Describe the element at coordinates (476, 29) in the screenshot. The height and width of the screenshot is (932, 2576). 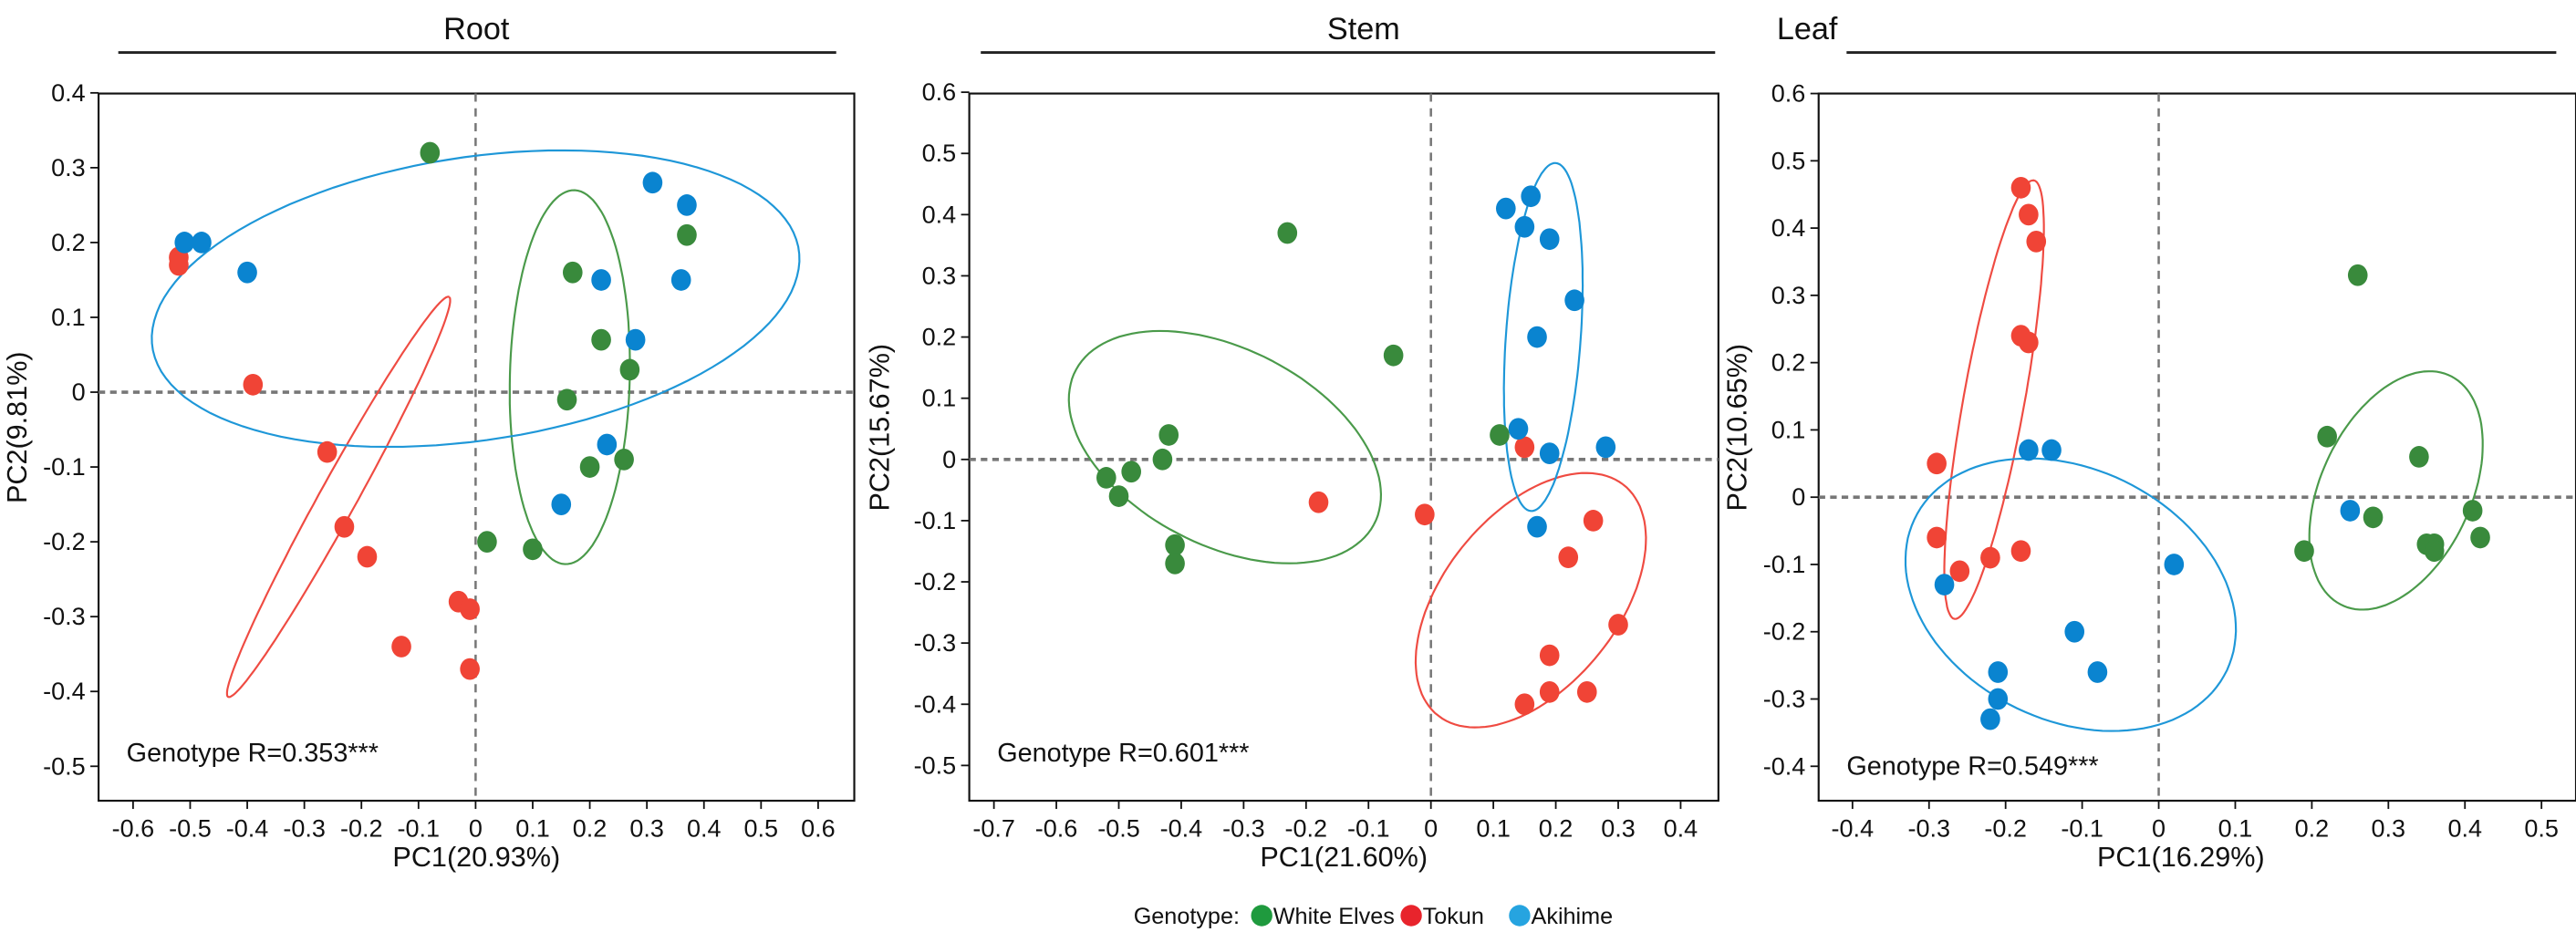
I see `panel-title: Root` at that location.